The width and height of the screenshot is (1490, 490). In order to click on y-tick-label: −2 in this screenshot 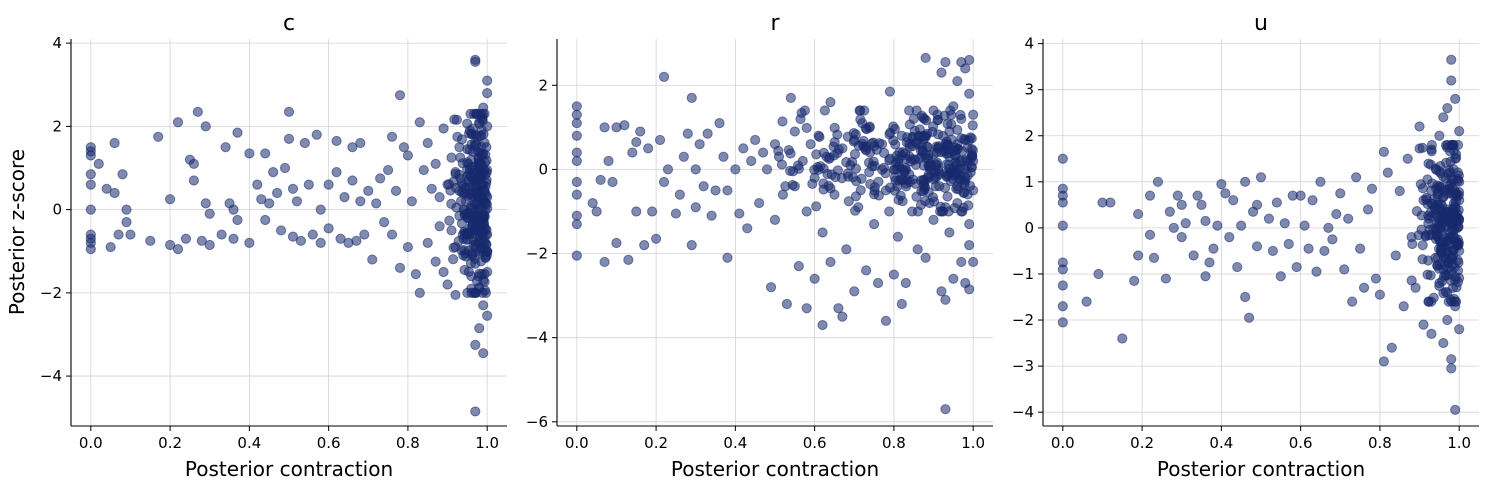, I will do `click(537, 254)`.